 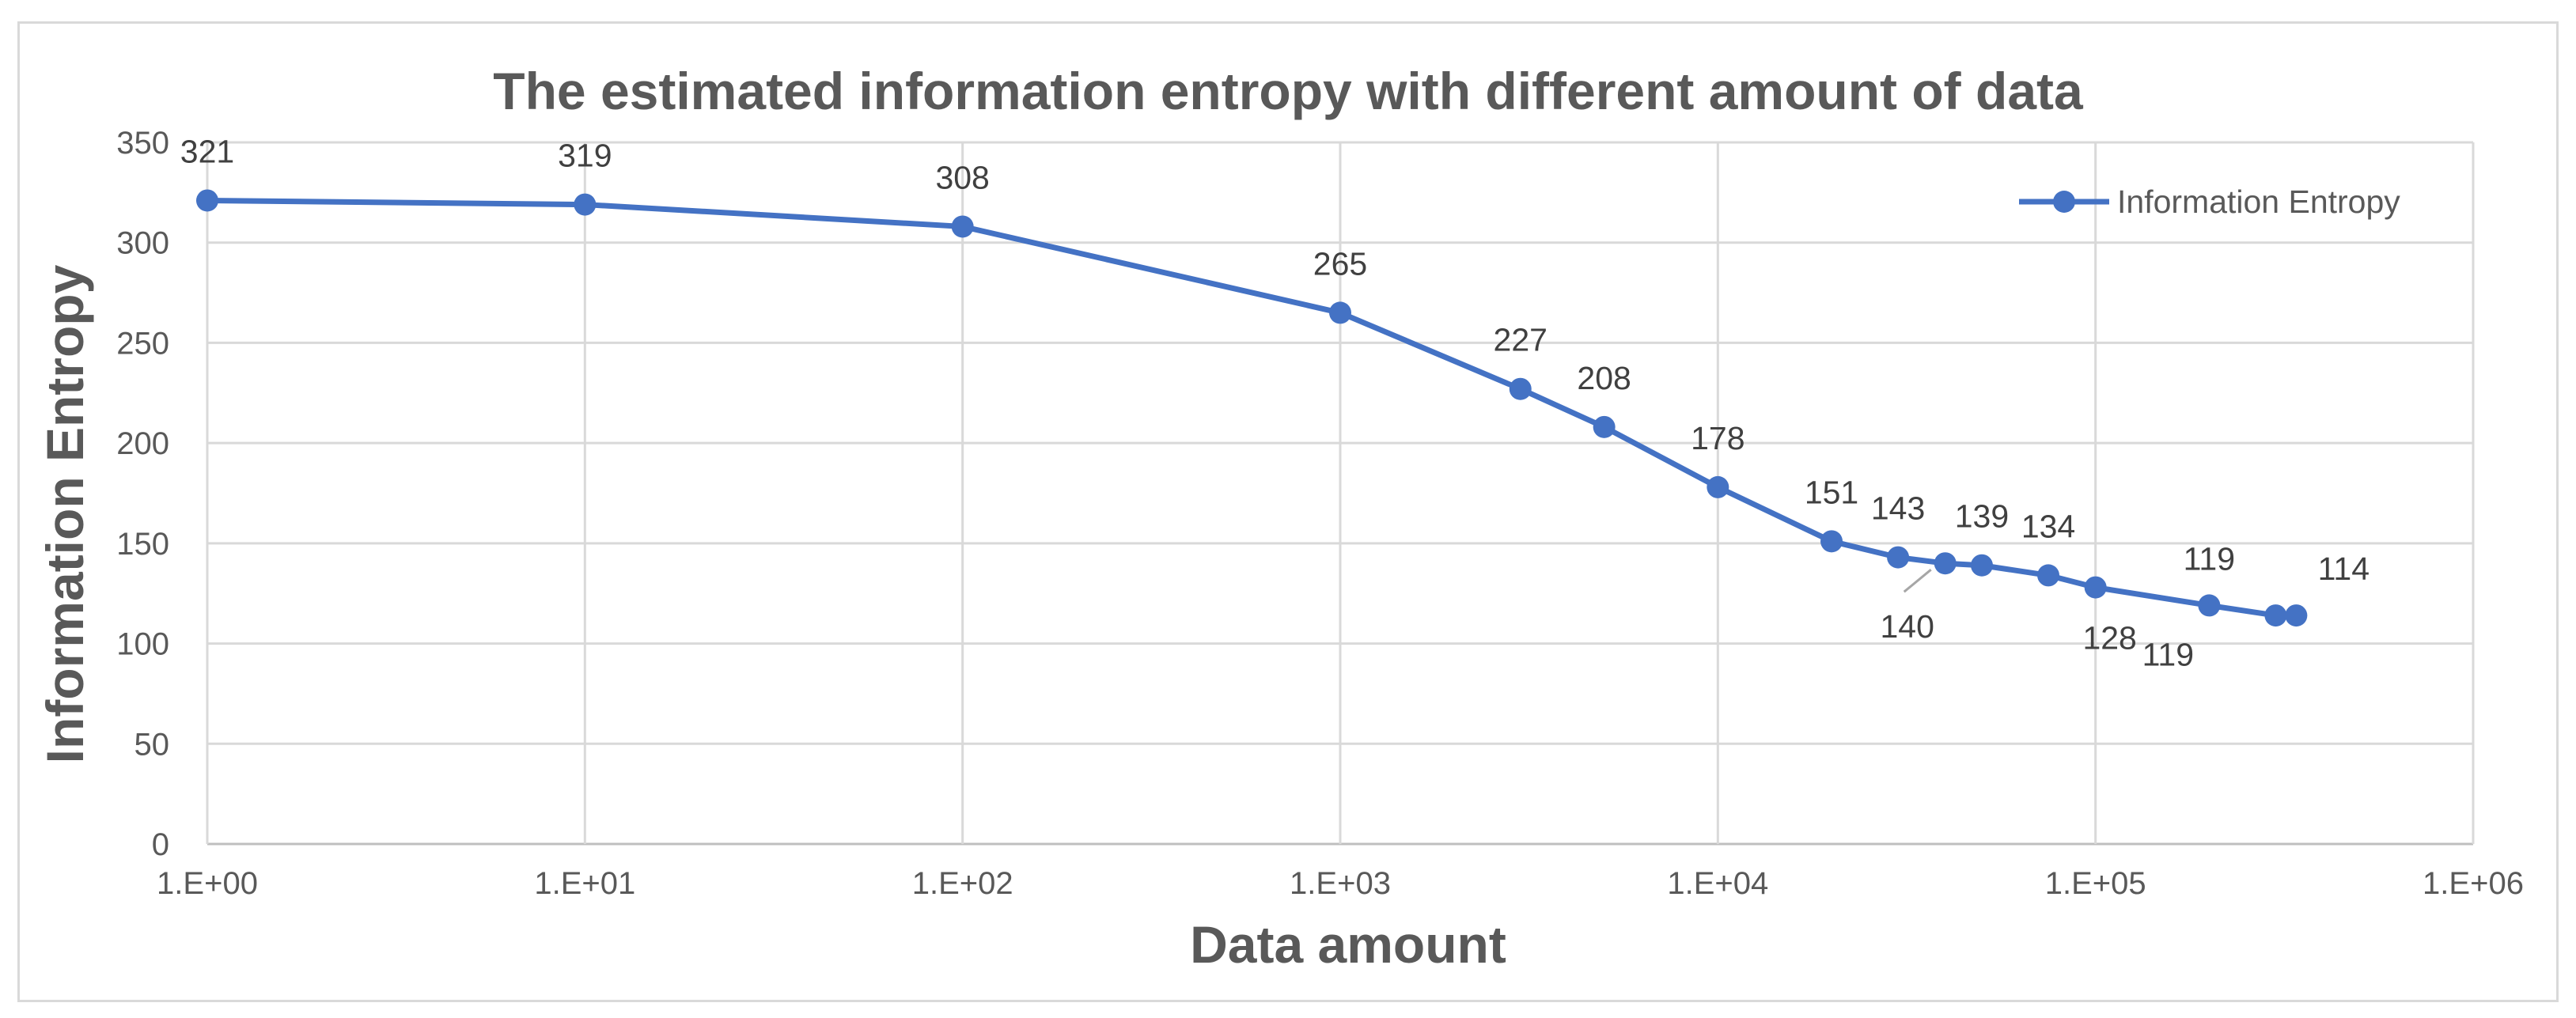 I want to click on data-label: 151, so click(x=1831, y=492).